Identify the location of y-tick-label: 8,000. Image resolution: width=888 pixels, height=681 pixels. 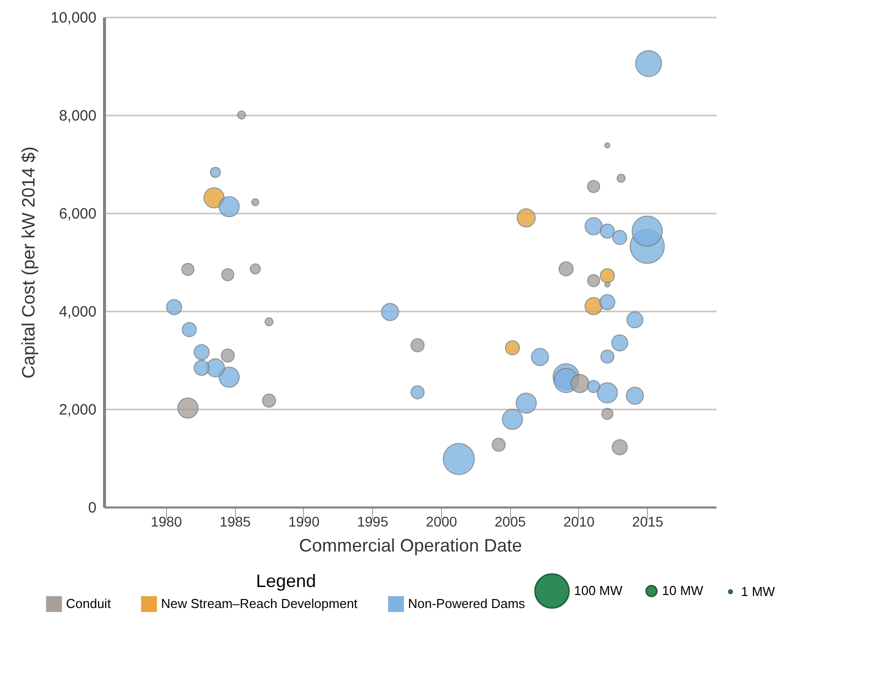
(77, 116).